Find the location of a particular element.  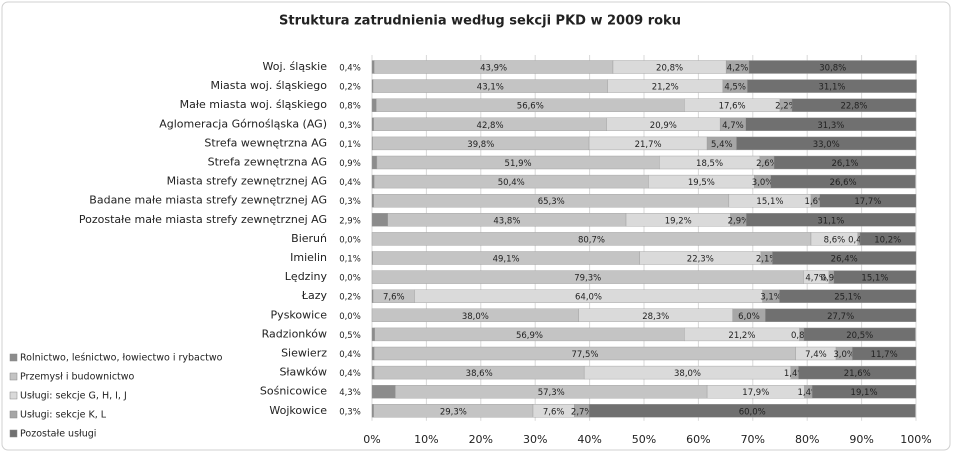

legend-label: Pozostałe usługi is located at coordinates (58, 434).